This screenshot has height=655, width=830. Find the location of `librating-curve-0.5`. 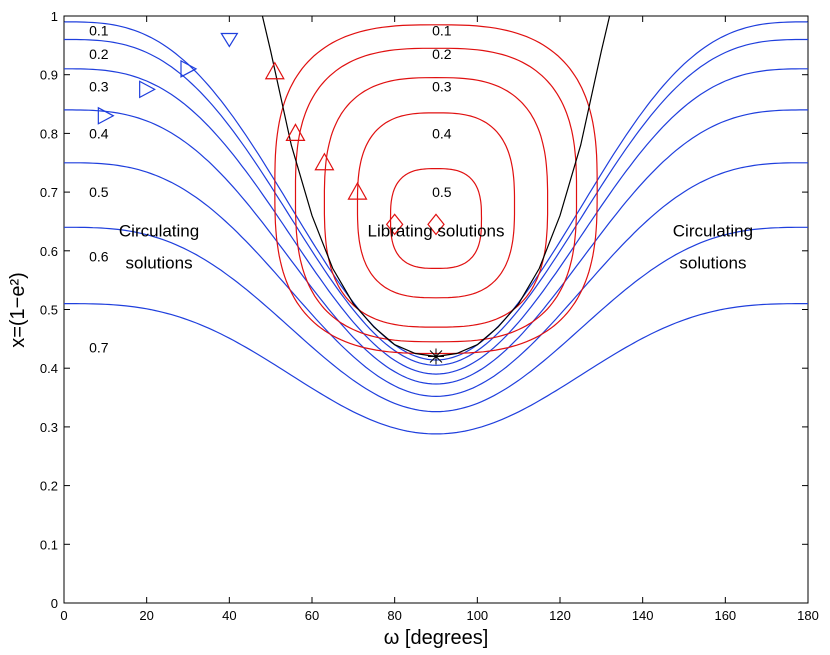

librating-curve-0.5 is located at coordinates (436, 218).